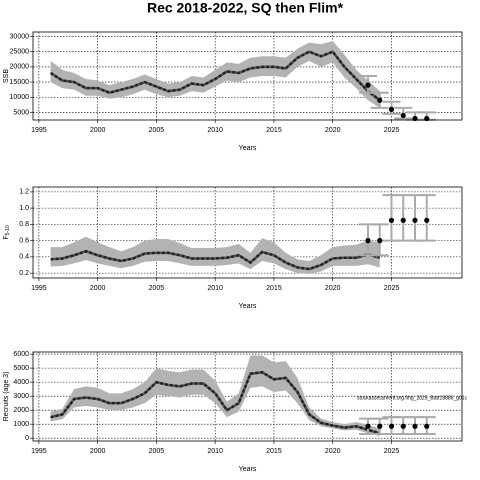 This screenshot has width=480, height=480. I want to click on y-tick-label: 0.2, so click(24, 273).